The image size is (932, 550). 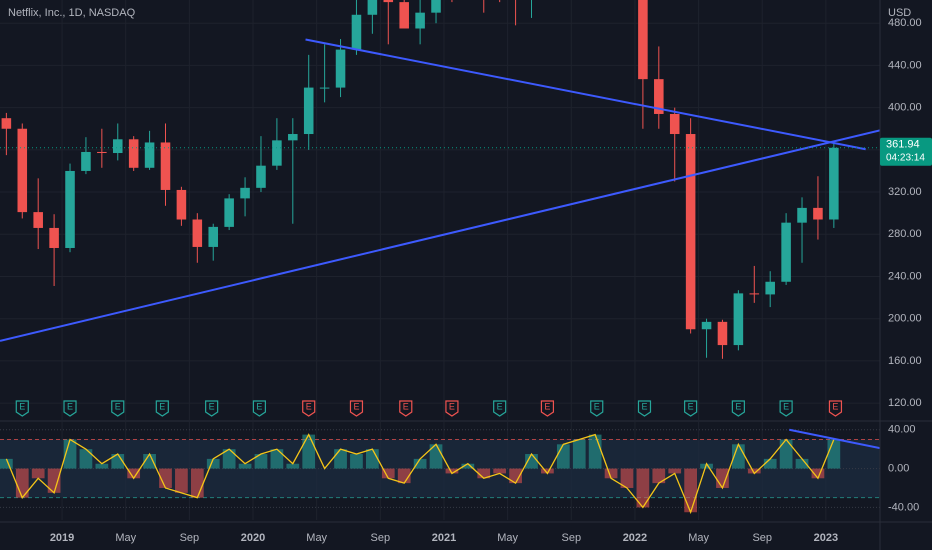 What do you see at coordinates (905, 361) in the screenshot?
I see `y-tick-label: 160.00` at bounding box center [905, 361].